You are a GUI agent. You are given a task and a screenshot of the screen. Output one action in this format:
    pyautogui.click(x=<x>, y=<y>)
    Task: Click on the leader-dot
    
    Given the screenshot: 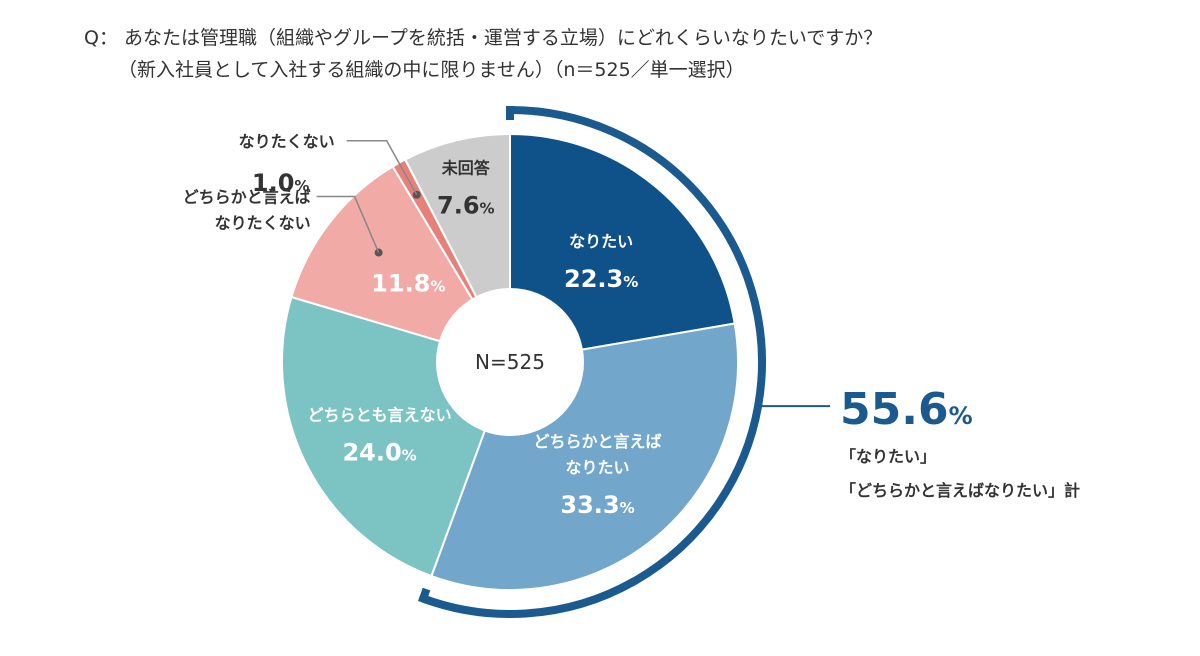 What is the action you would take?
    pyautogui.click(x=378, y=252)
    